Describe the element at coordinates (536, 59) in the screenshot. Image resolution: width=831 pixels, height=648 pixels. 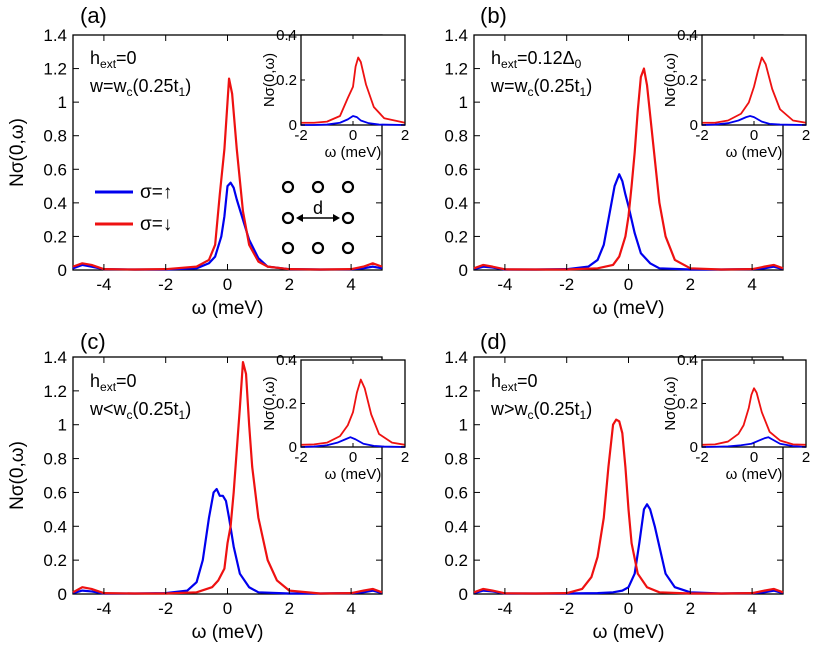
I see `annotation-field: hext=0.12Δ0` at that location.